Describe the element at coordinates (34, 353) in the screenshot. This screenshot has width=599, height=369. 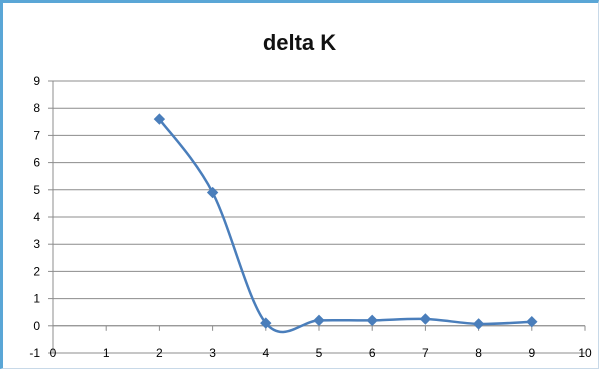
I see `y-tick-label: -1` at that location.